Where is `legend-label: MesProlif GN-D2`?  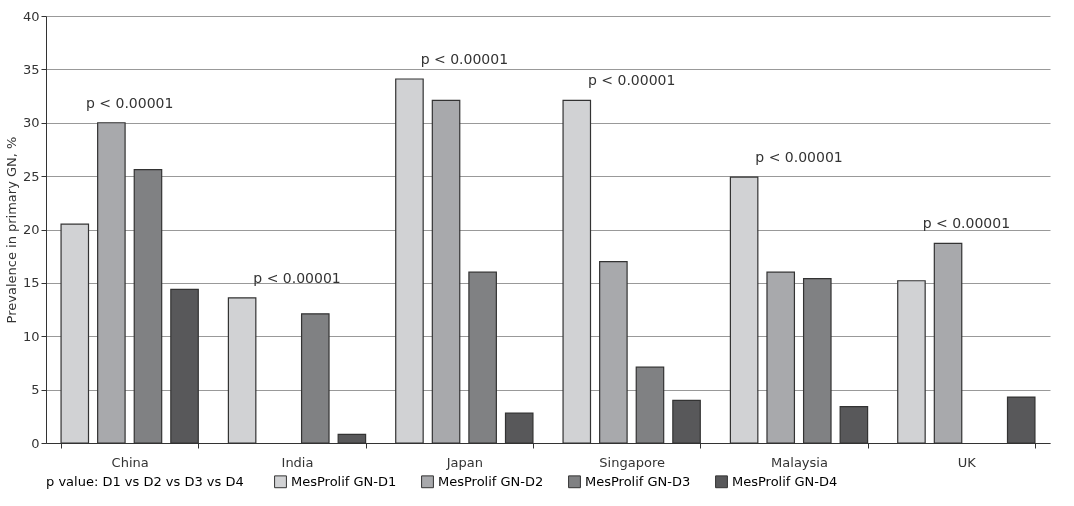 legend-label: MesProlif GN-D2 is located at coordinates (491, 481).